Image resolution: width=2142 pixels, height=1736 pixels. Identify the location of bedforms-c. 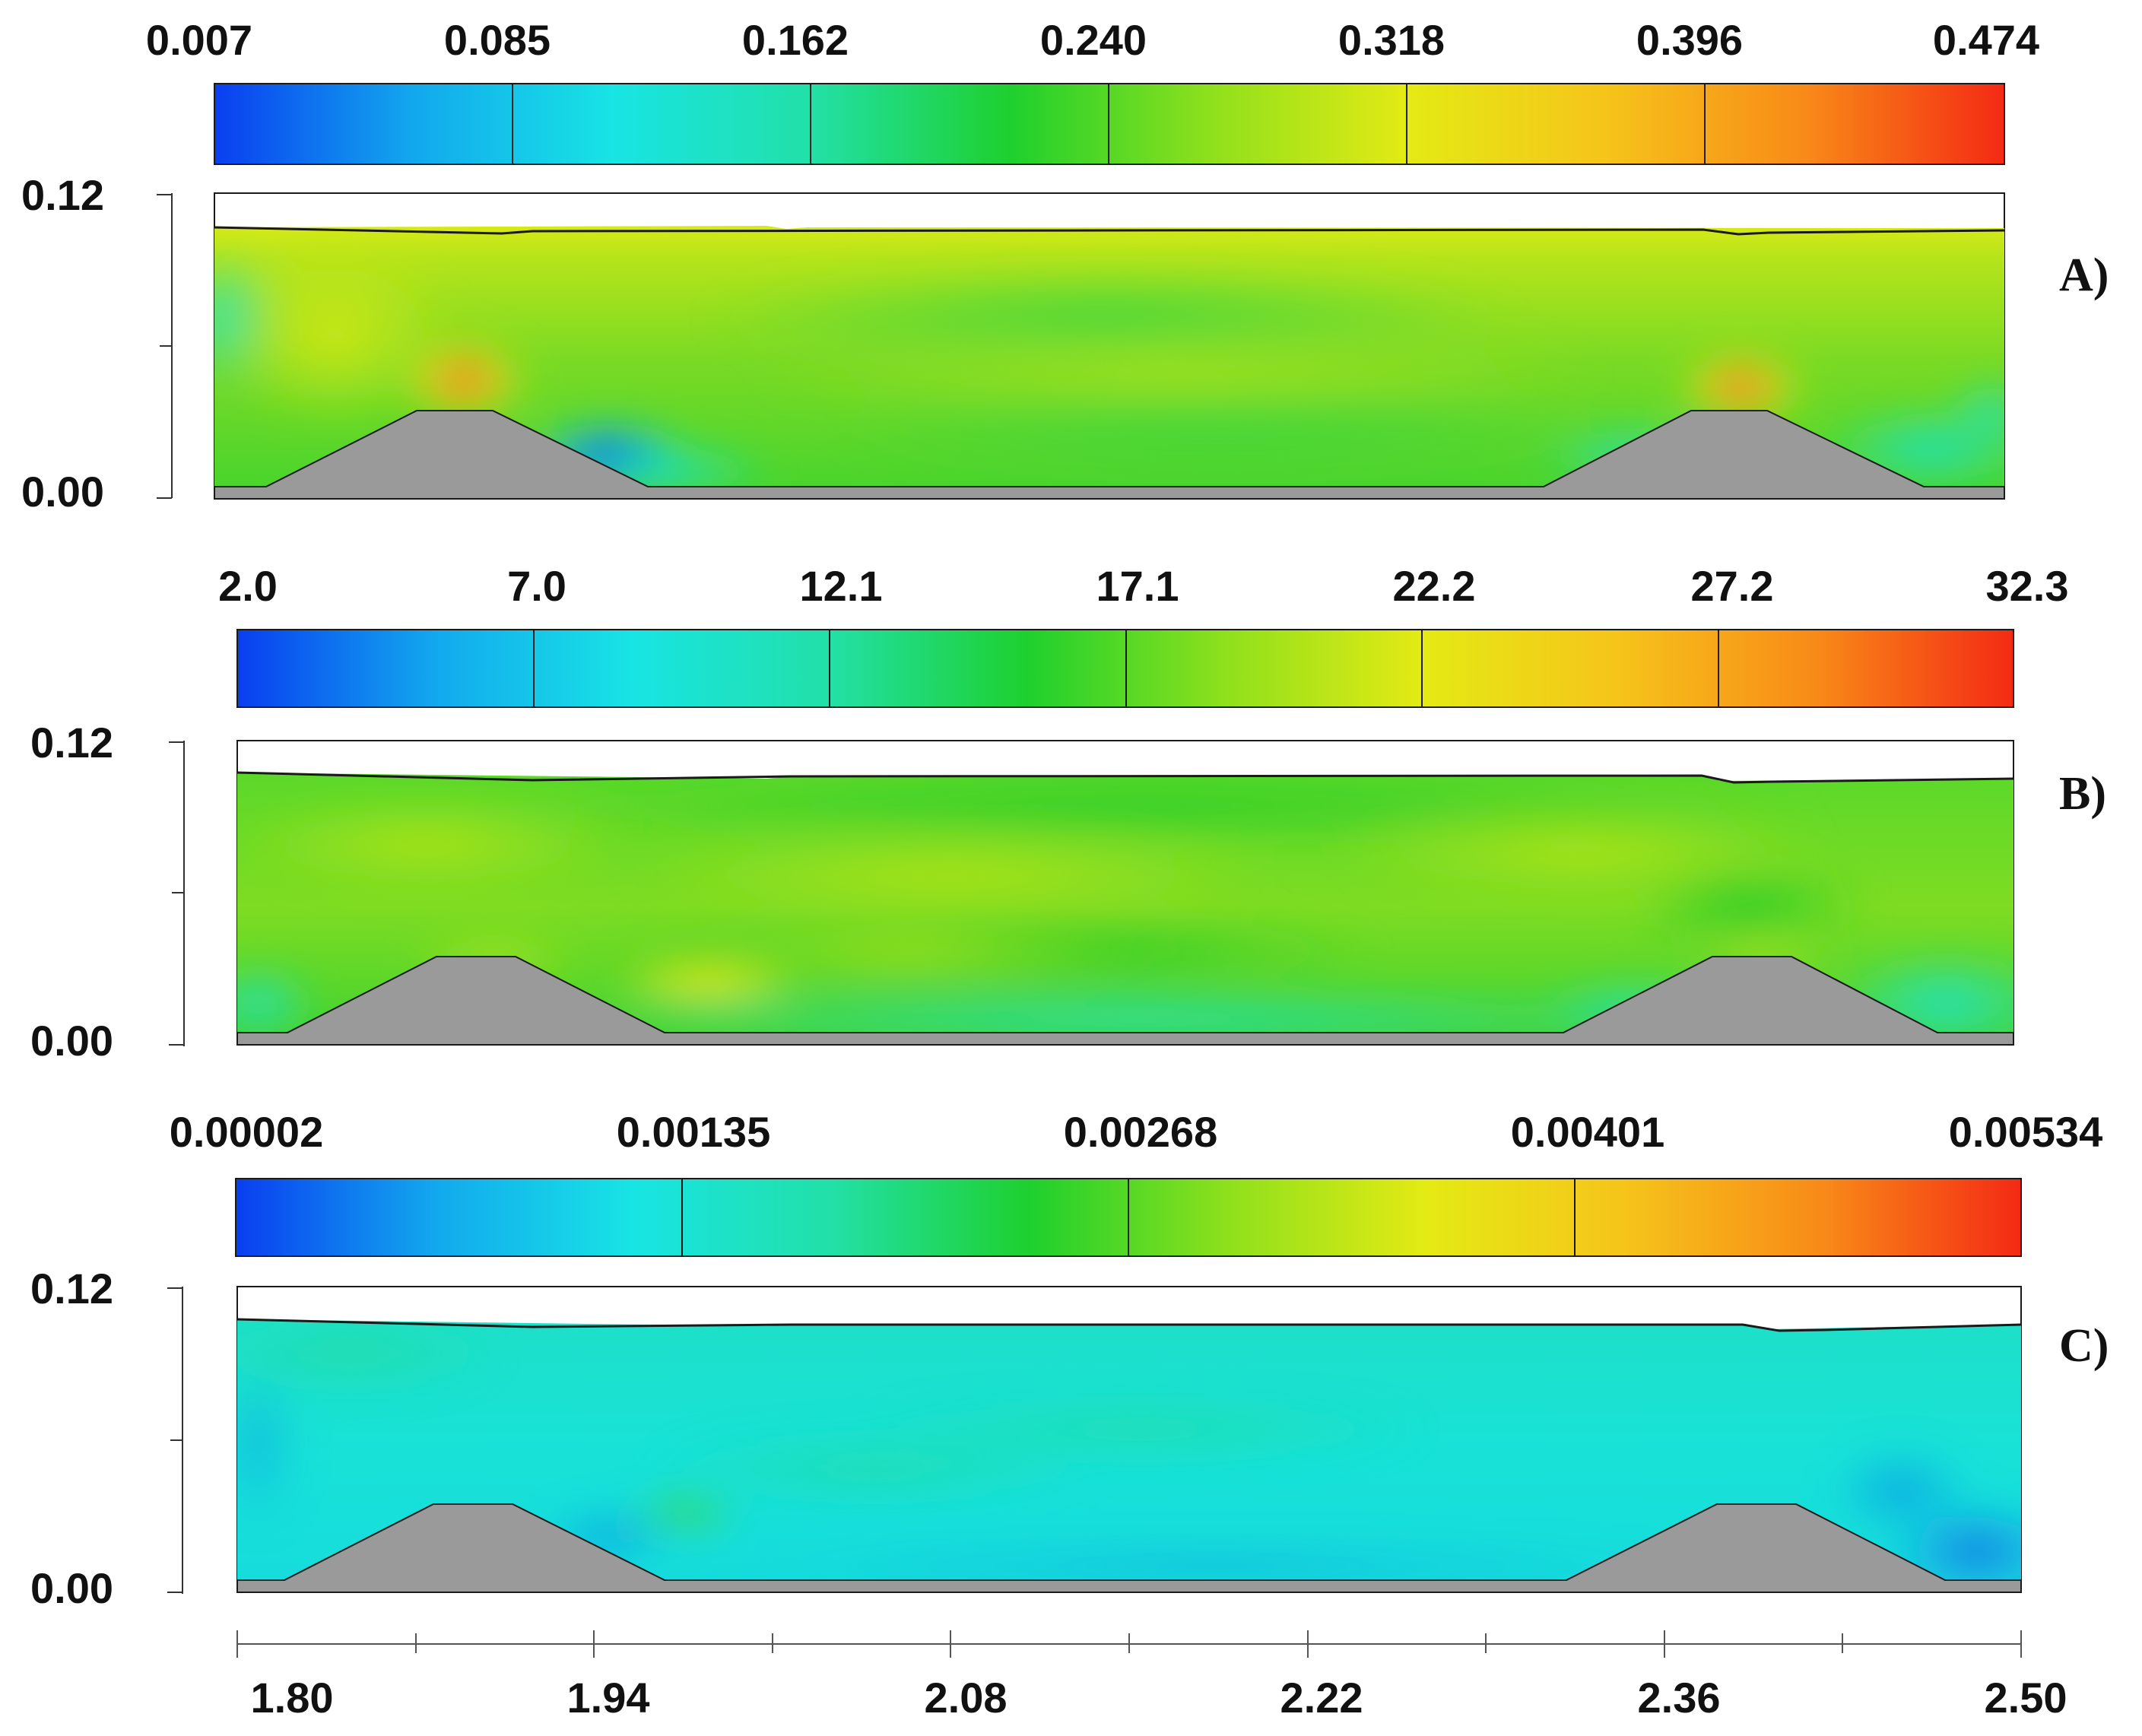
(1129, 1548).